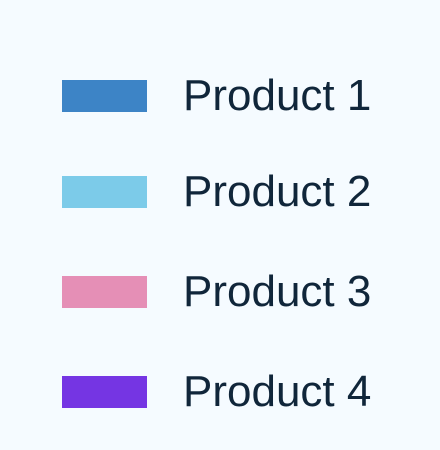 The image size is (440, 450). I want to click on legend-label-product-4: Product 4, so click(277, 391).